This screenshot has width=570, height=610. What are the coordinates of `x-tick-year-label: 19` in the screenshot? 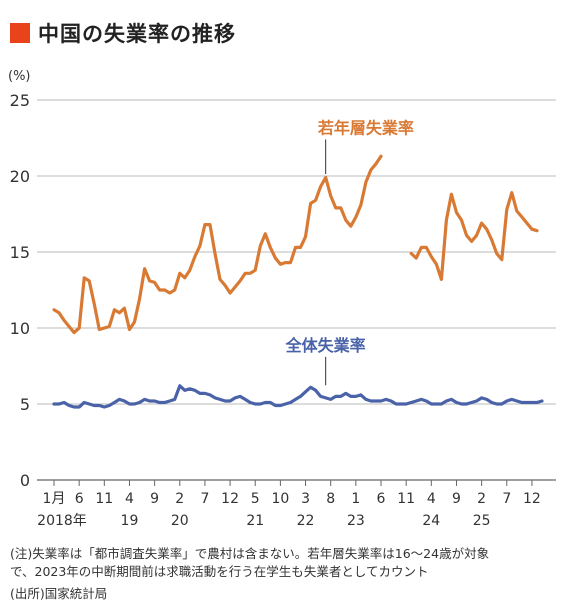 It's located at (130, 521).